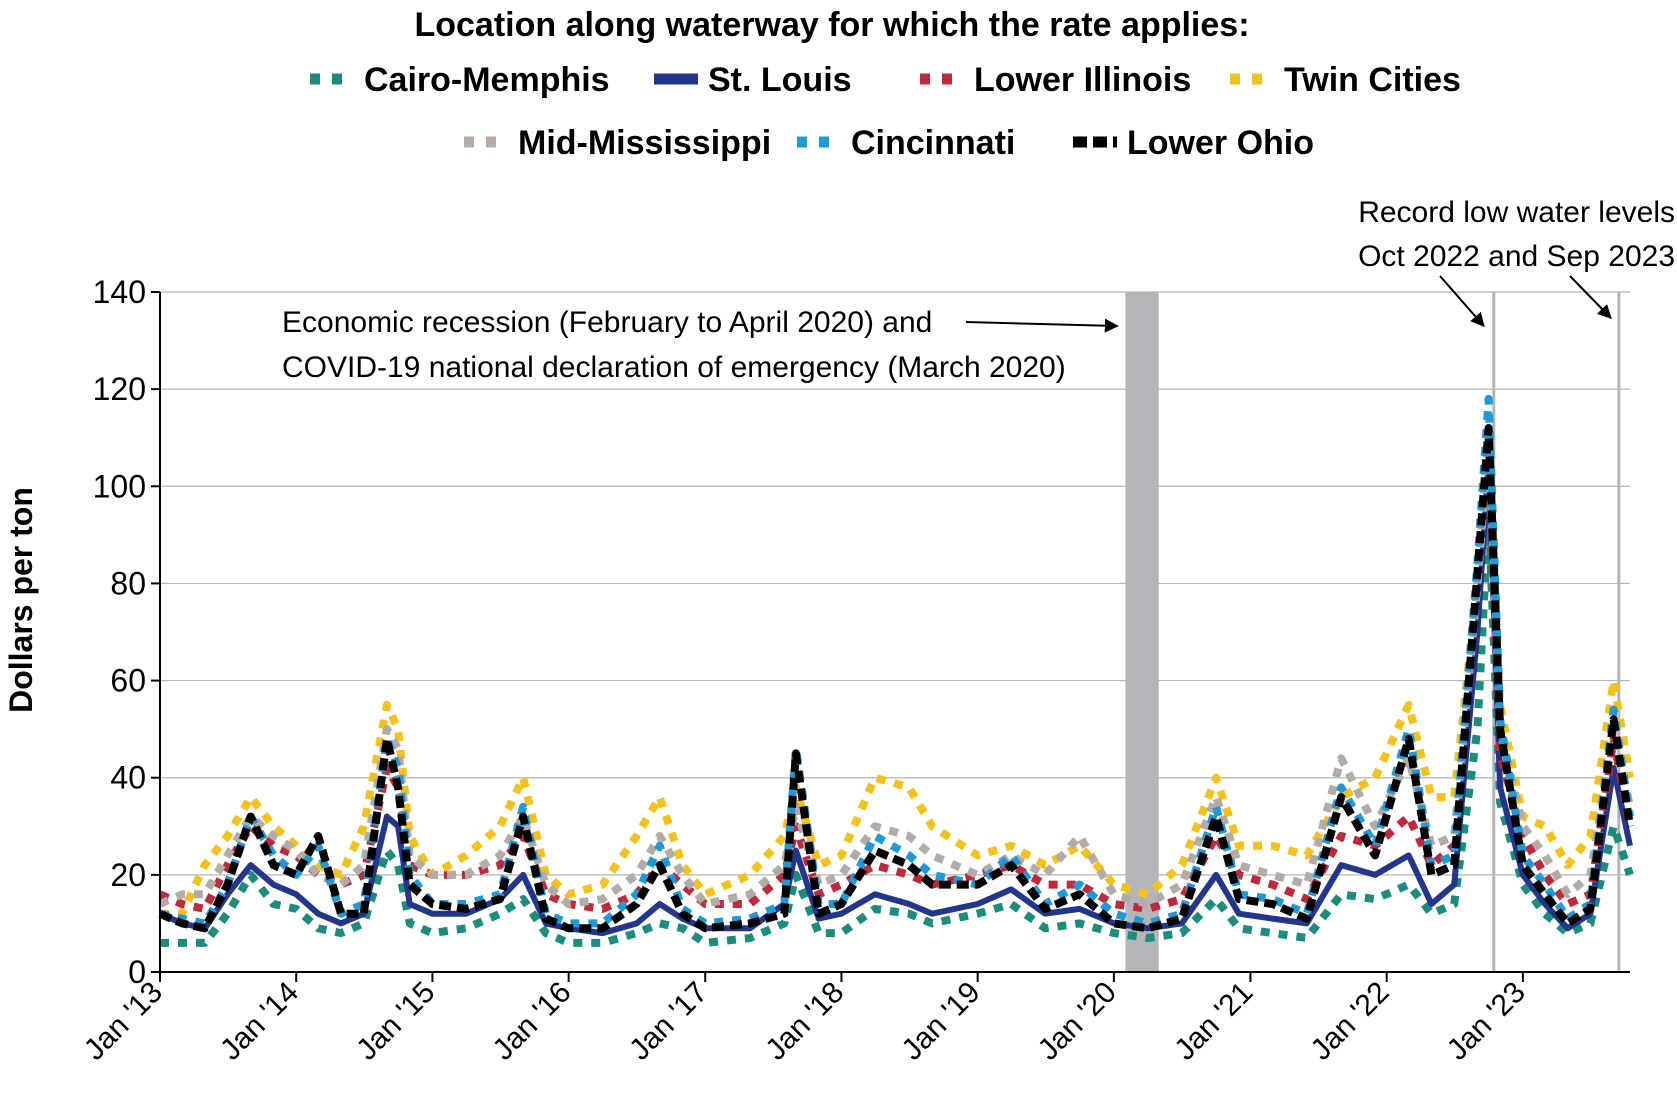 This screenshot has height=1104, width=1677. I want to click on x-tick-label-6: Jan '19, so click(941, 1021).